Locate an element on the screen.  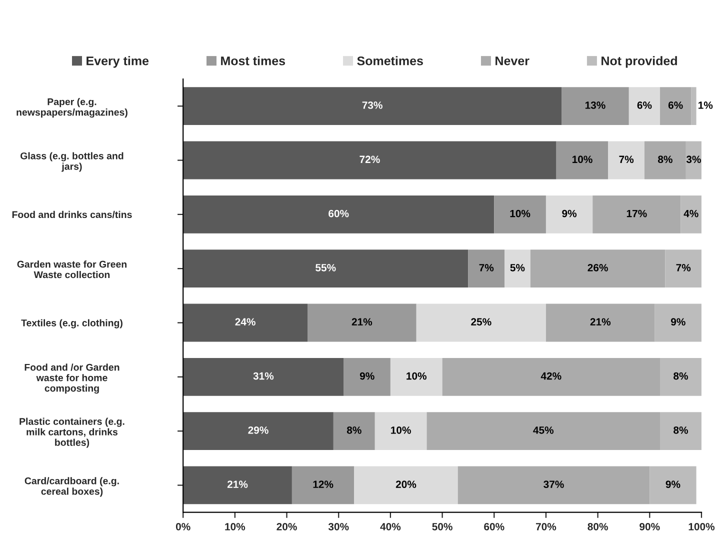
y-tick-label: Garden waste for Green Waste collection is located at coordinates (71, 269).